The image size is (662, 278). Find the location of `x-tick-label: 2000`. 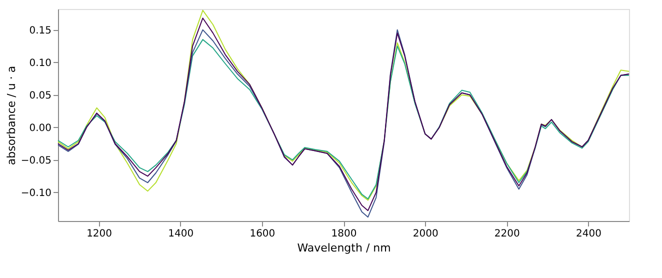

x-tick-label: 2000 is located at coordinates (425, 234).